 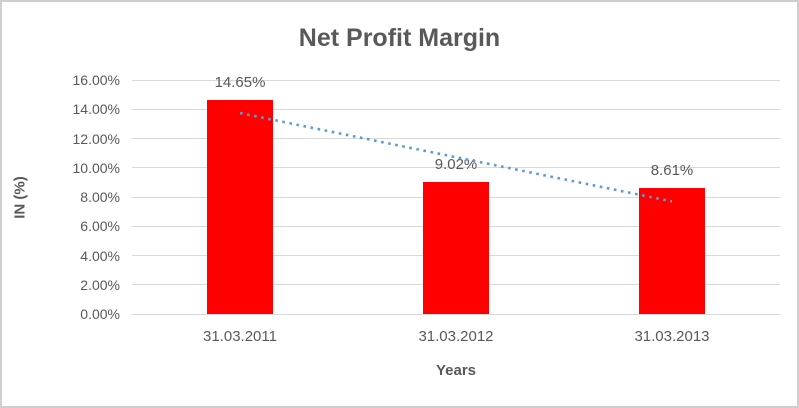 What do you see at coordinates (96, 109) in the screenshot?
I see `y-tick-label: 14.00%` at bounding box center [96, 109].